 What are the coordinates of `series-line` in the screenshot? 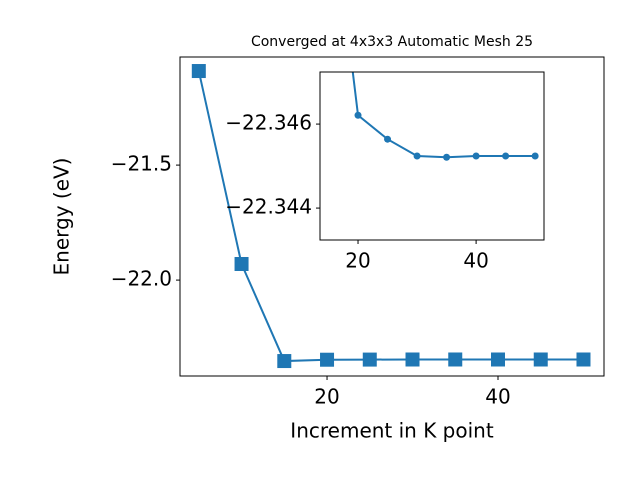 It's located at (443, 115).